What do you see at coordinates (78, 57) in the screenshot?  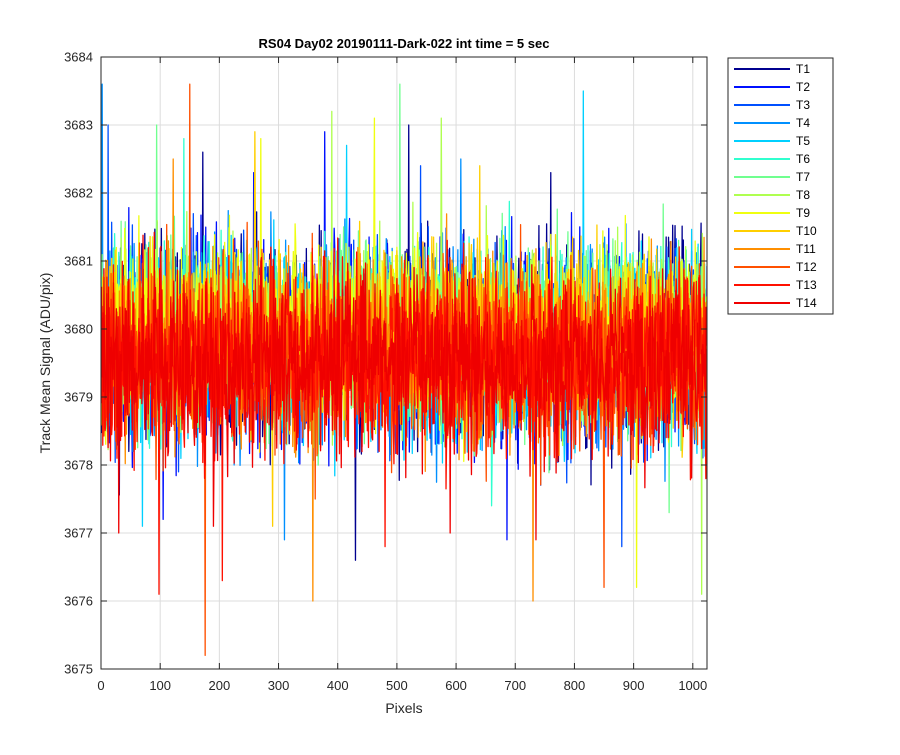 I see `y-tick-label: 3684` at bounding box center [78, 57].